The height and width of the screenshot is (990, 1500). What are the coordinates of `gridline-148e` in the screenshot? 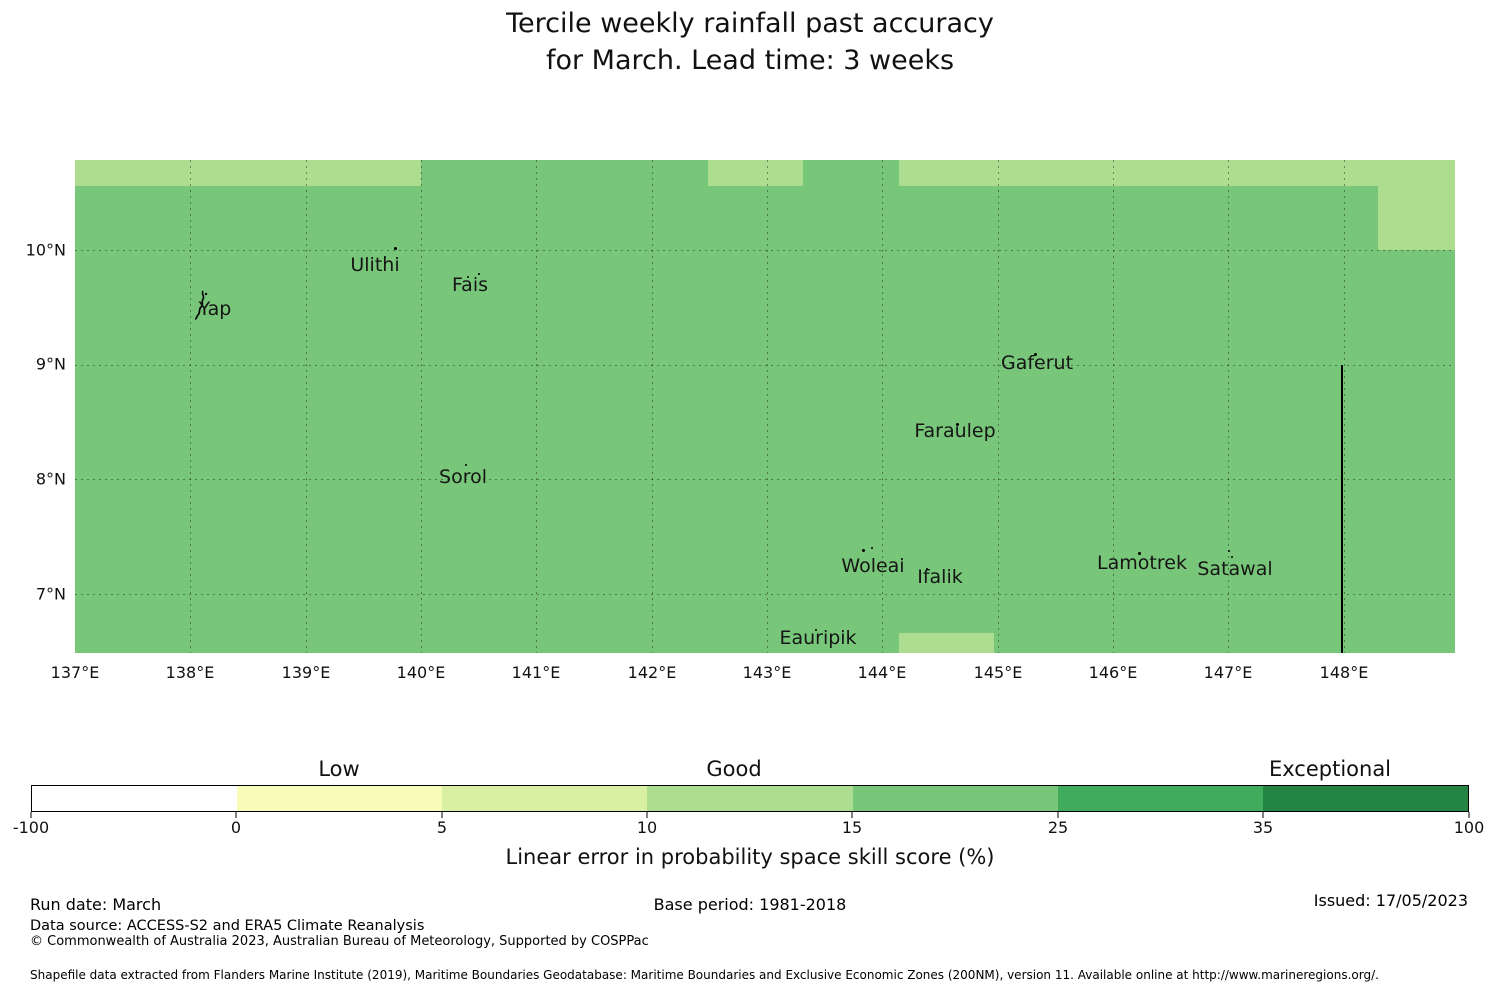 It's located at (1344, 406).